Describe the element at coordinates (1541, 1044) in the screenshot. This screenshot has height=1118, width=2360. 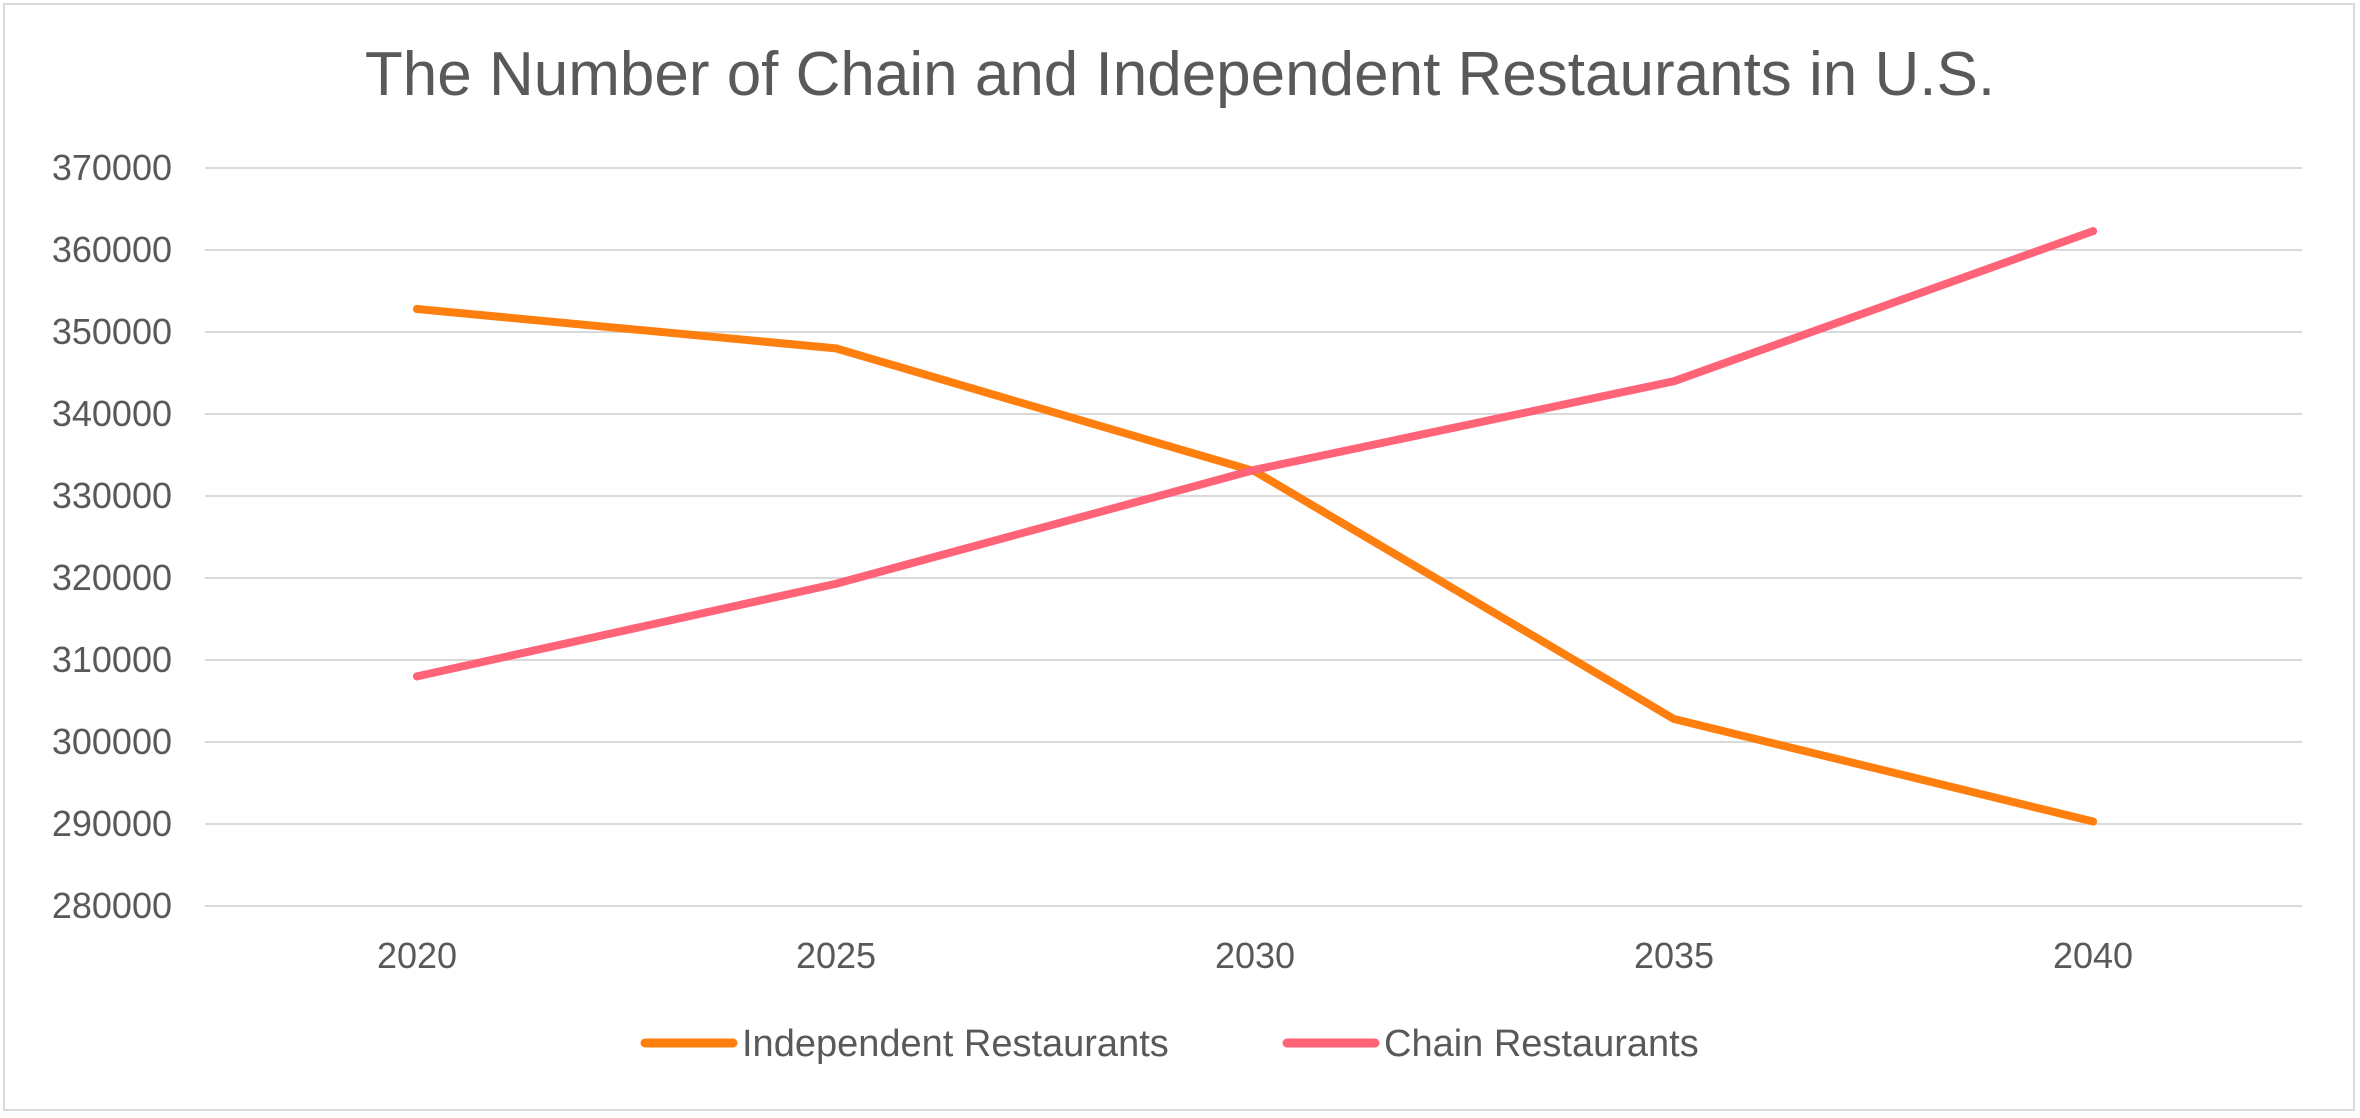
I see `legend-label-chain-restaurants: Chain Restaurants` at that location.